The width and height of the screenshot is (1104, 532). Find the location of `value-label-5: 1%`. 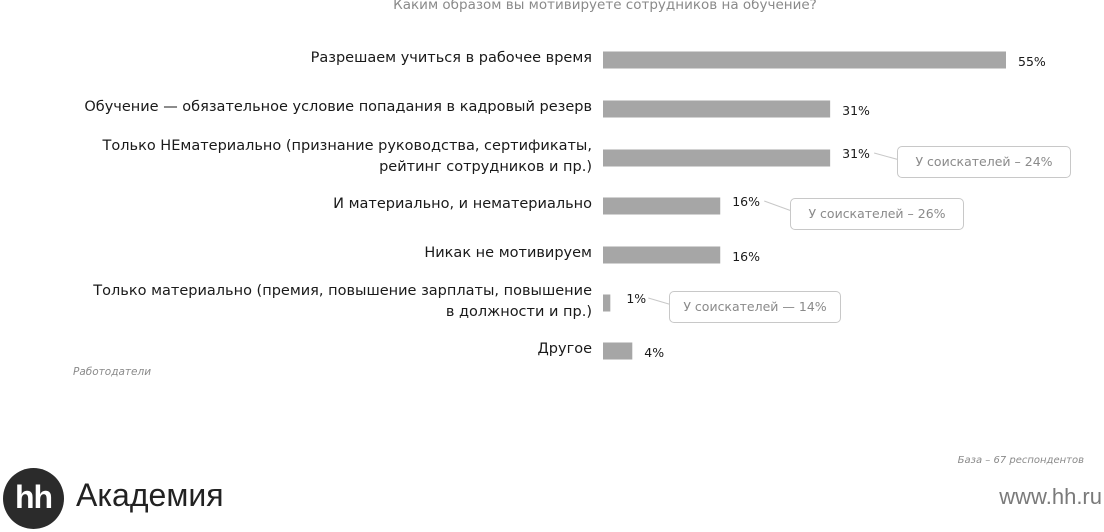

value-label-5: 1% is located at coordinates (636, 298).